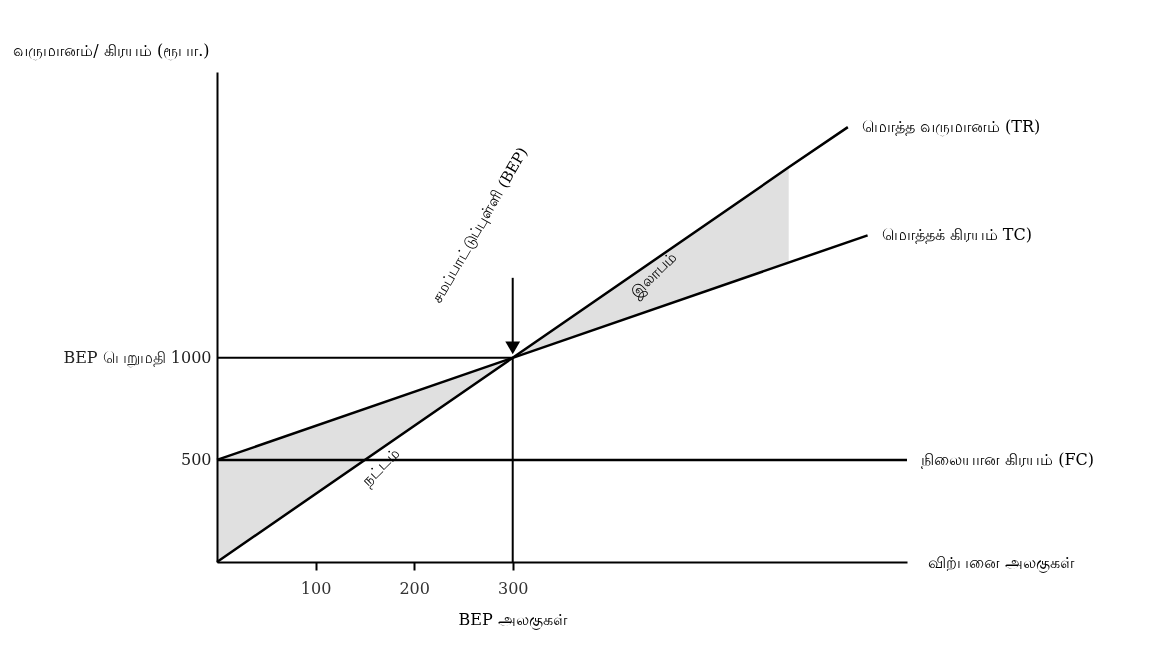  What do you see at coordinates (1007, 459) in the screenshot?
I see `series-label: நிலையான கிரயம் (FC)` at bounding box center [1007, 459].